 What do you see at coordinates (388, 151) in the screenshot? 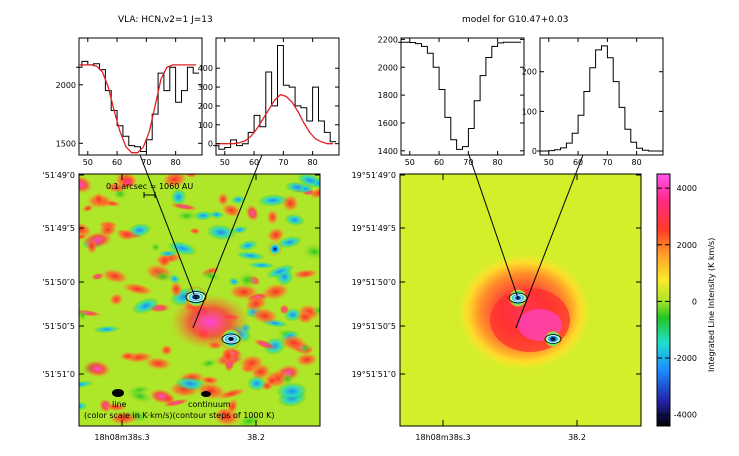
I see `ytick-label-model-absorption: 1400` at bounding box center [388, 151].